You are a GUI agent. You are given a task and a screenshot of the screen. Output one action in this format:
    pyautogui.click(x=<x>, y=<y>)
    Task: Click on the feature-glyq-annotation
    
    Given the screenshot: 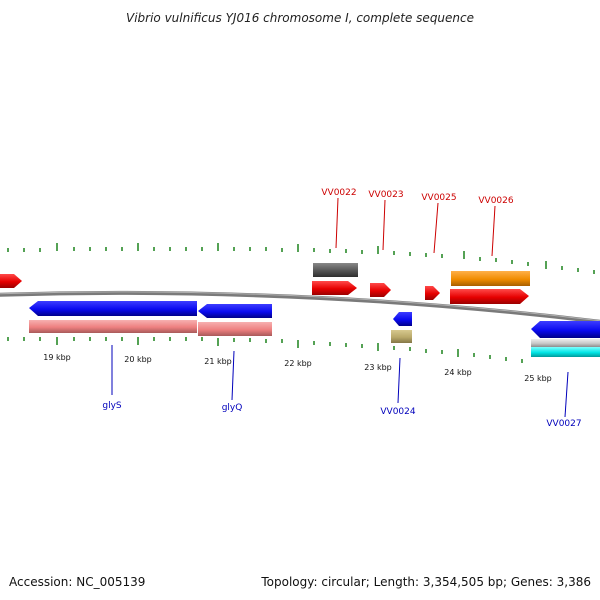 What is the action you would take?
    pyautogui.click(x=235, y=329)
    